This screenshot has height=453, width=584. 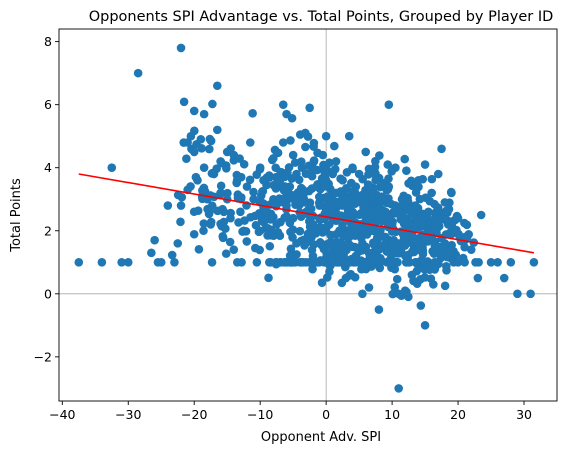 What do you see at coordinates (43, 356) in the screenshot?
I see `y-tick-label: −2` at bounding box center [43, 356].